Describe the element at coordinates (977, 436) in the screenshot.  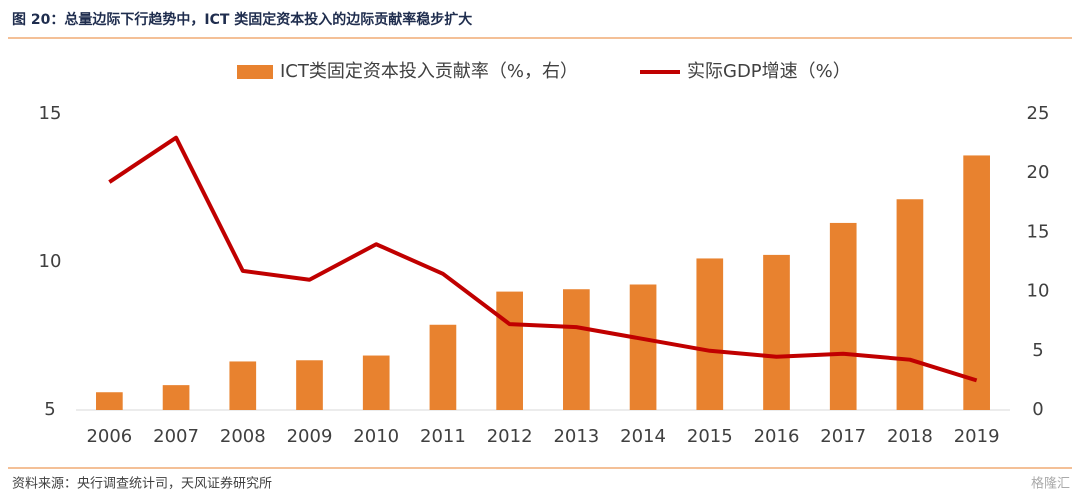
I see `x-tick-label: 2019` at that location.